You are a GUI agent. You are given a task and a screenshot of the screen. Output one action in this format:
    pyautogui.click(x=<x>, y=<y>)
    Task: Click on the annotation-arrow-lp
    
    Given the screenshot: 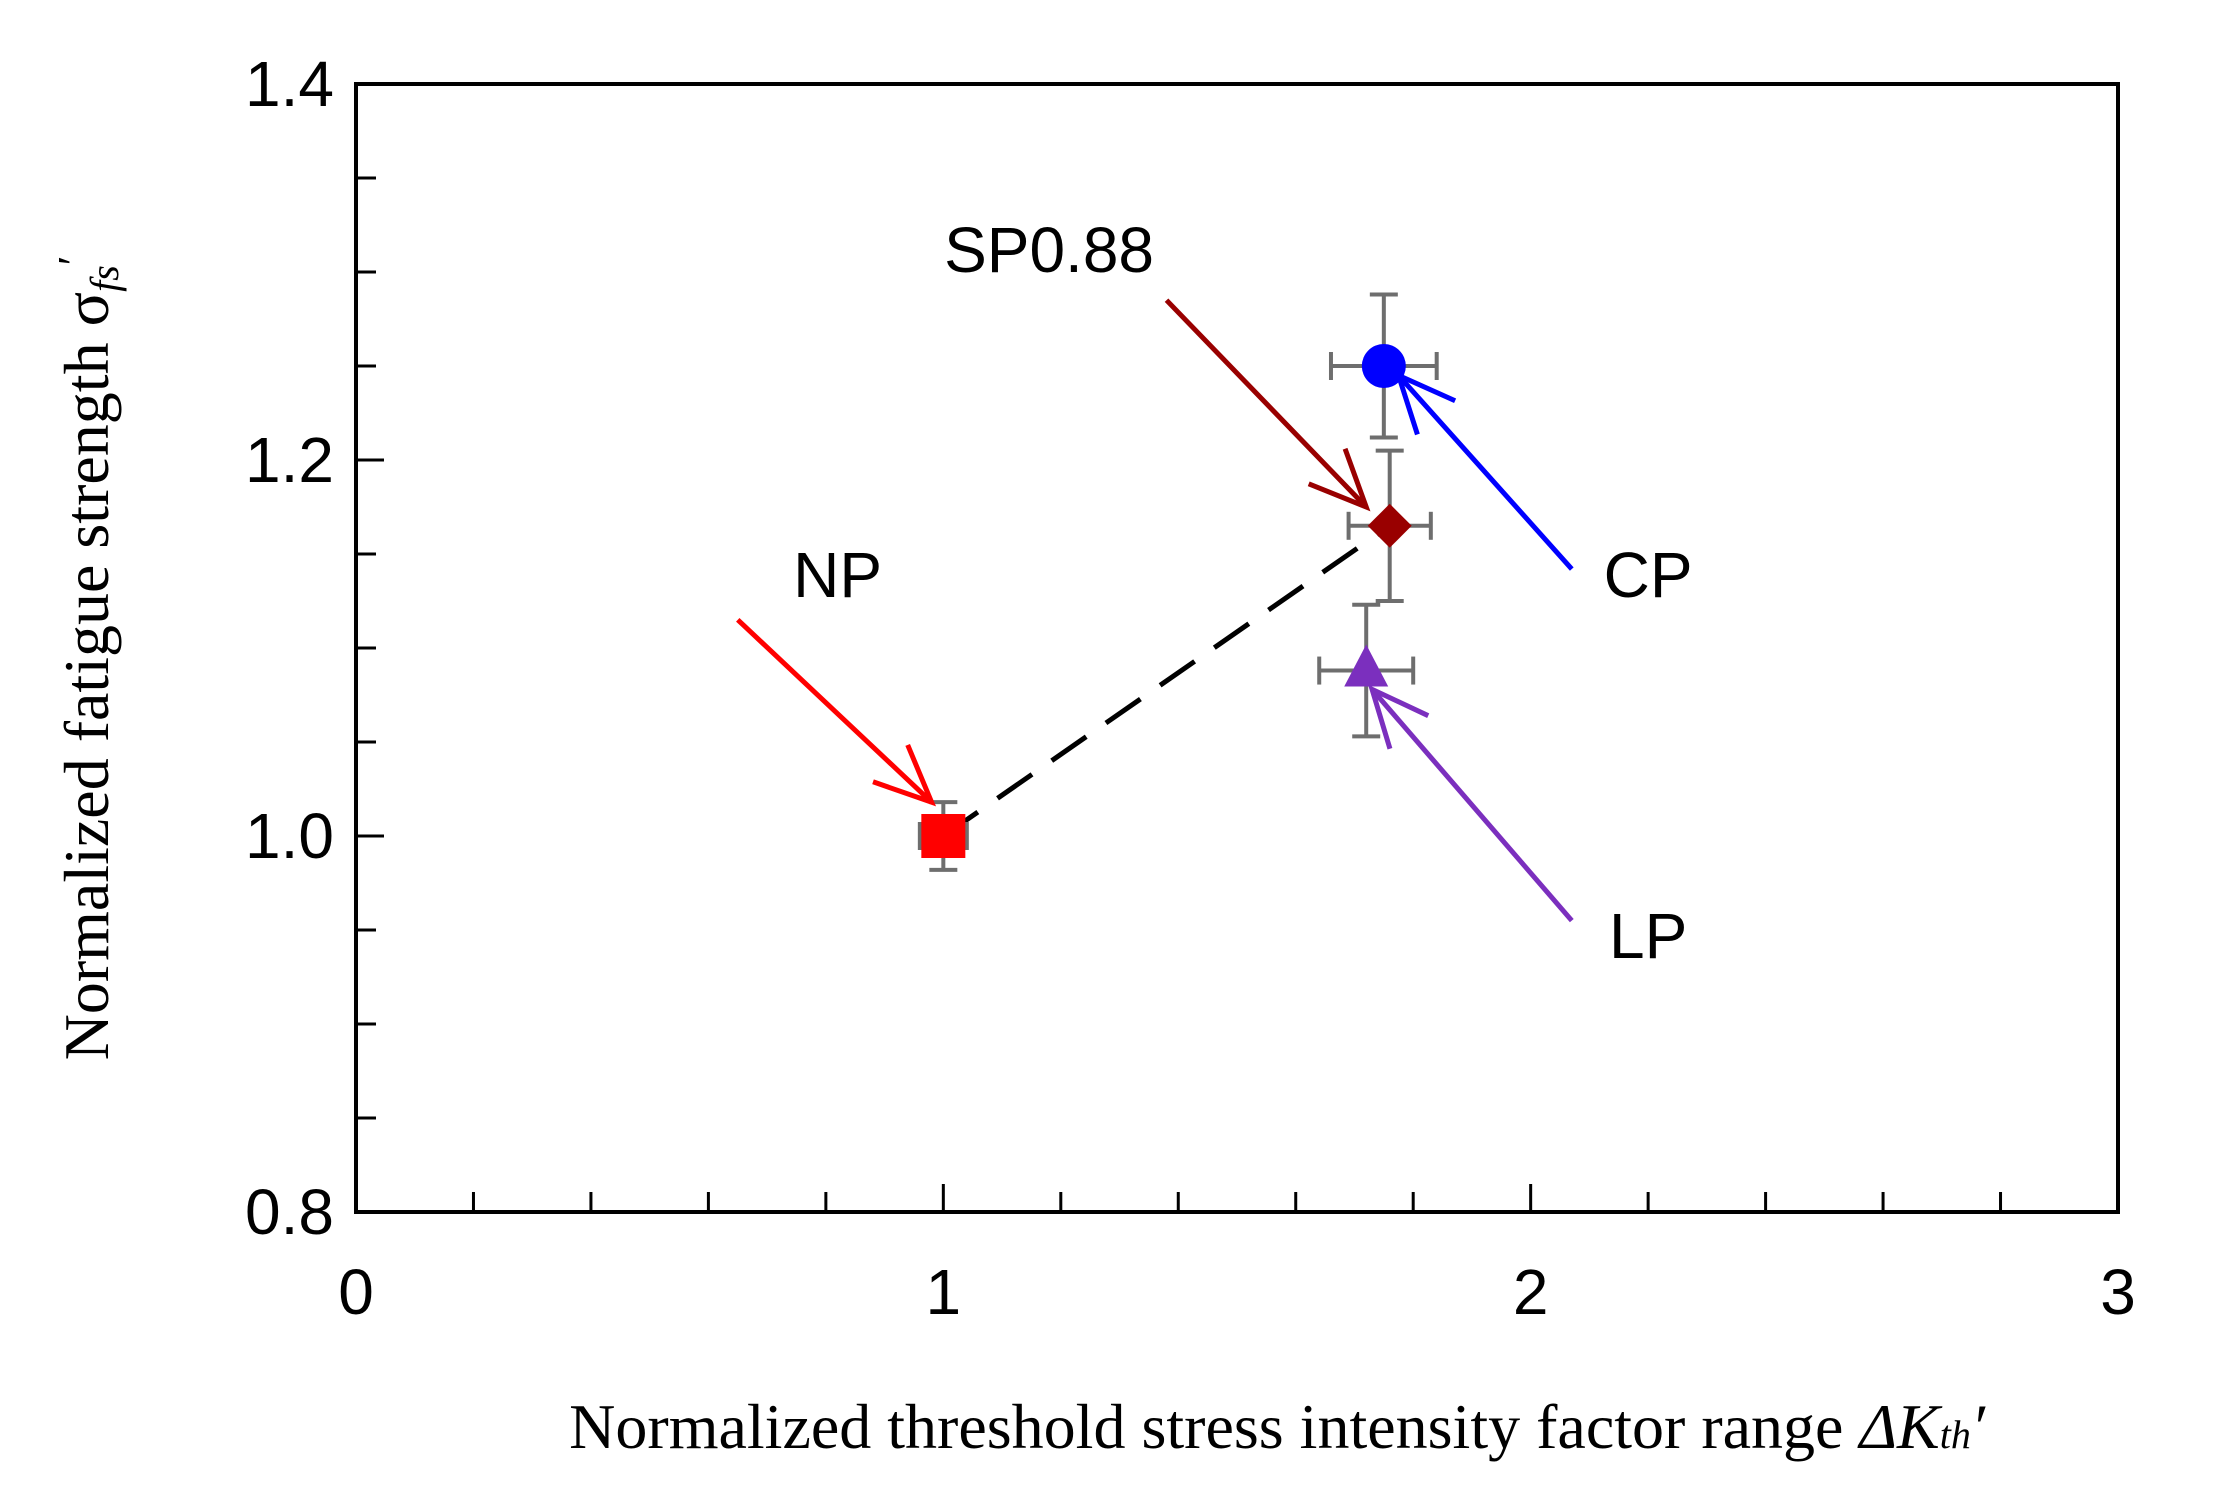 What is the action you would take?
    pyautogui.click(x=1471, y=803)
    